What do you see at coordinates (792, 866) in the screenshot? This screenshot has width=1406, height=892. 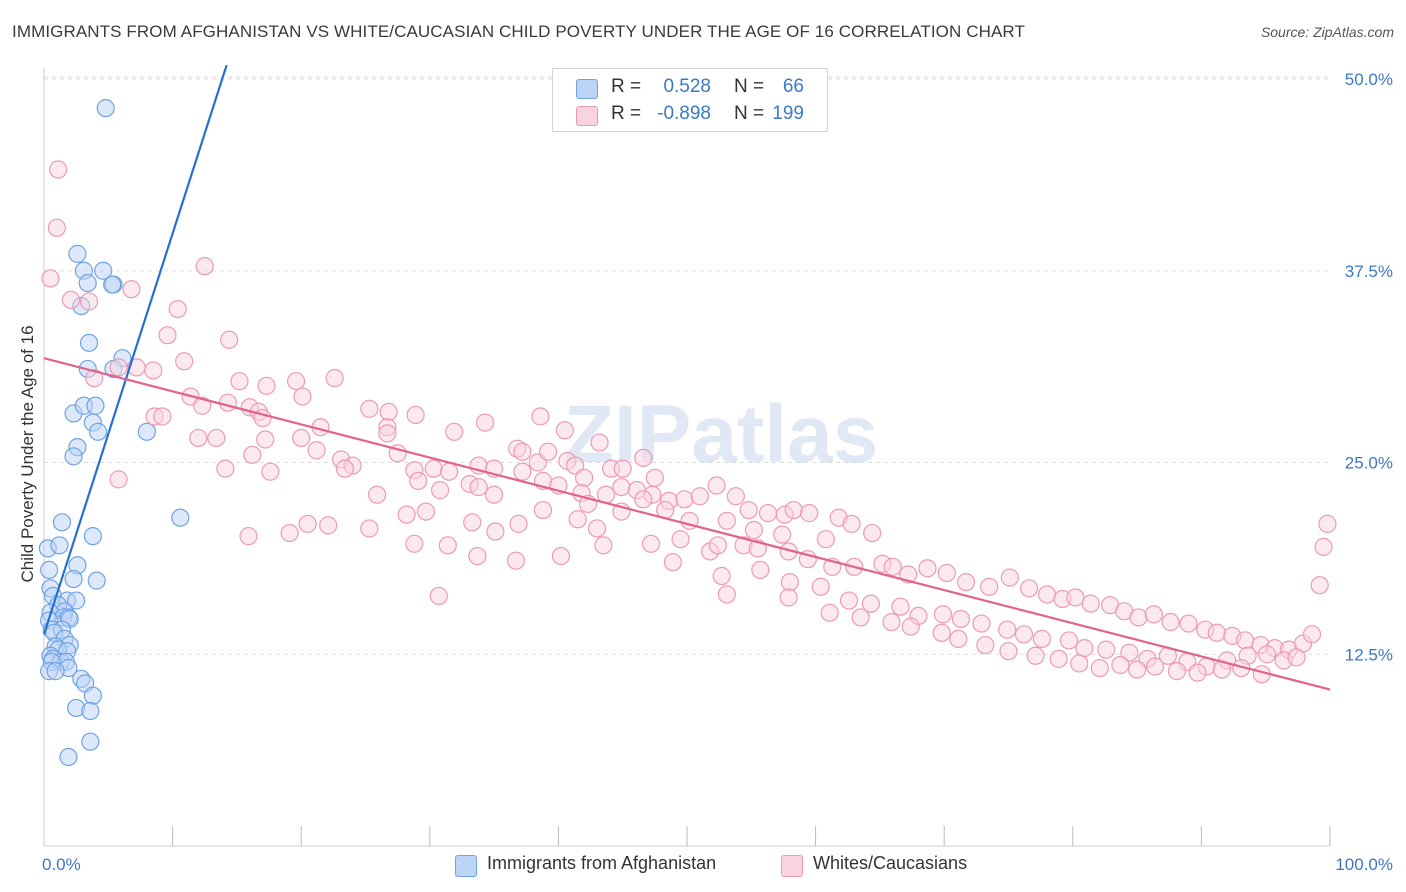 I see `legend-swatch-pink` at bounding box center [792, 866].